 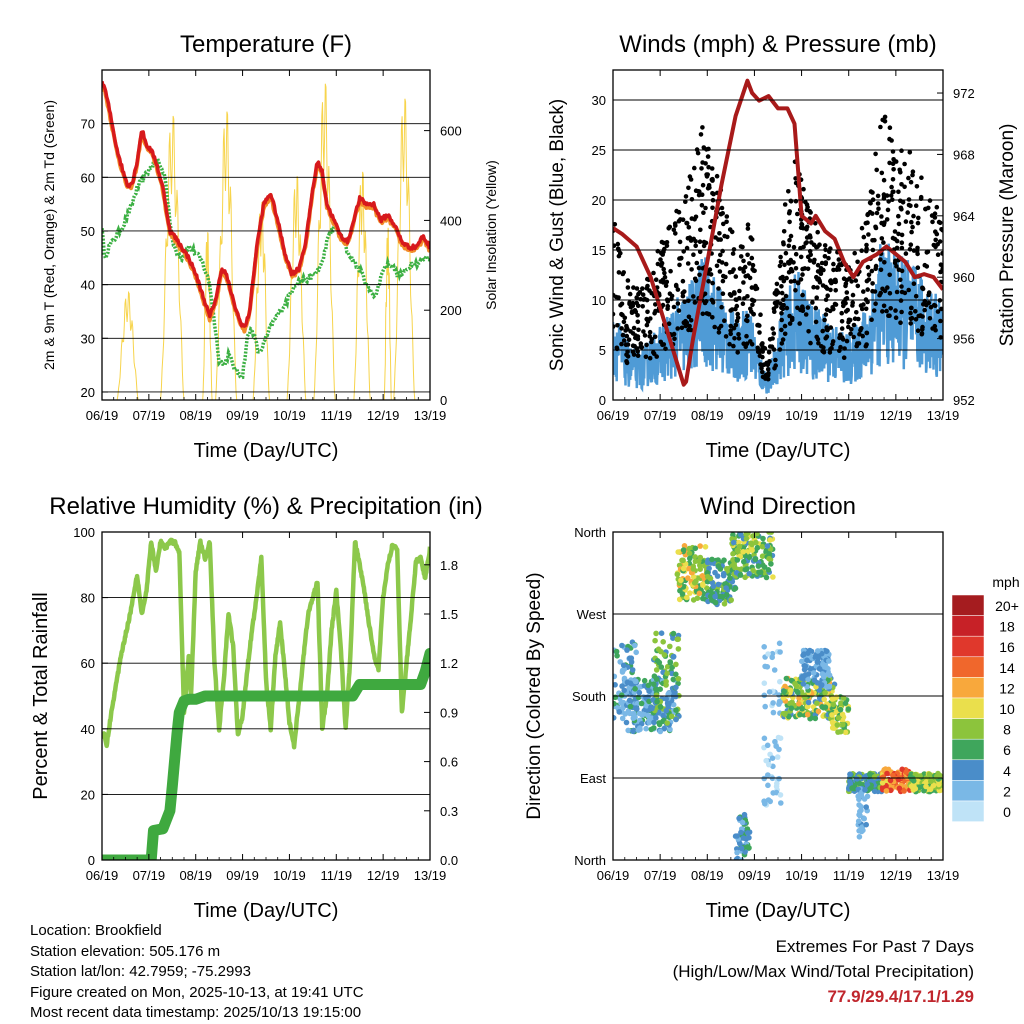 What do you see at coordinates (149, 415) in the screenshot?
I see `temperature-xtick-label: 07/19` at bounding box center [149, 415].